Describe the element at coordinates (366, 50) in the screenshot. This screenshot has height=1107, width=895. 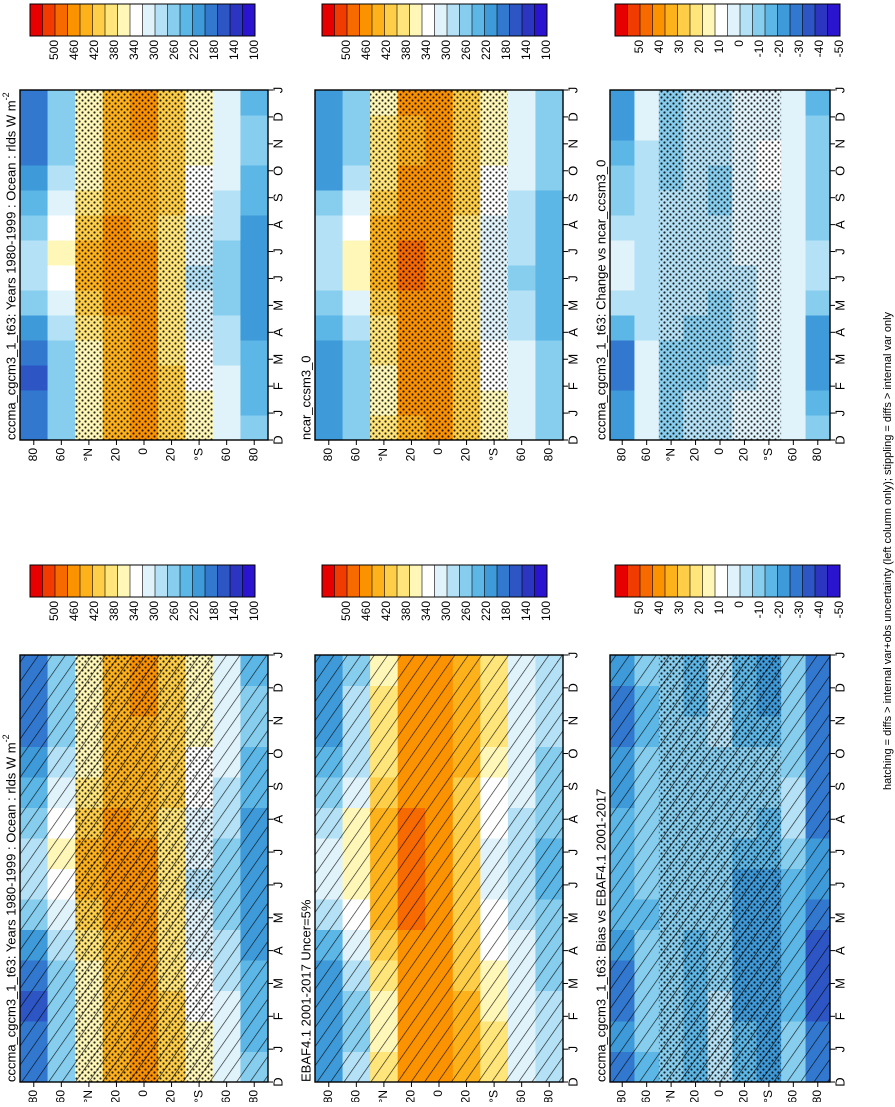
I see `colorbar-label: 460` at that location.